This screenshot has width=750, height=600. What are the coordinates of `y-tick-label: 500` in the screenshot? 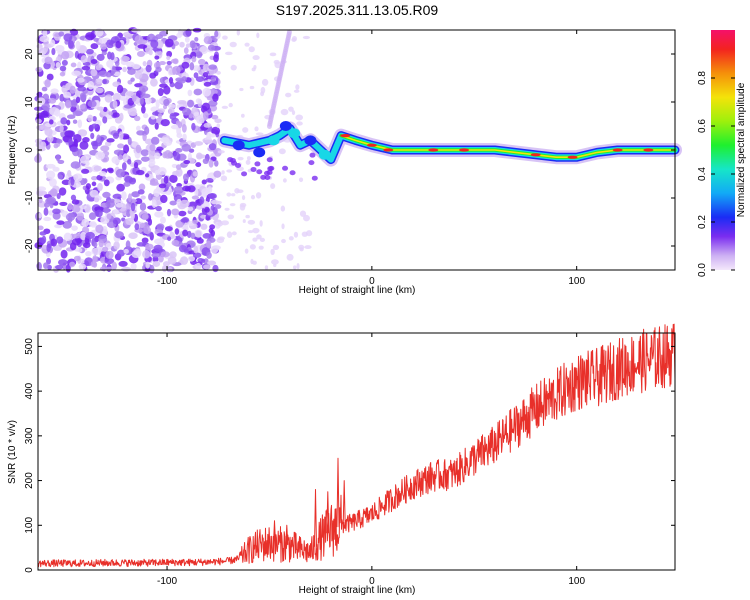 It's located at (29, 346).